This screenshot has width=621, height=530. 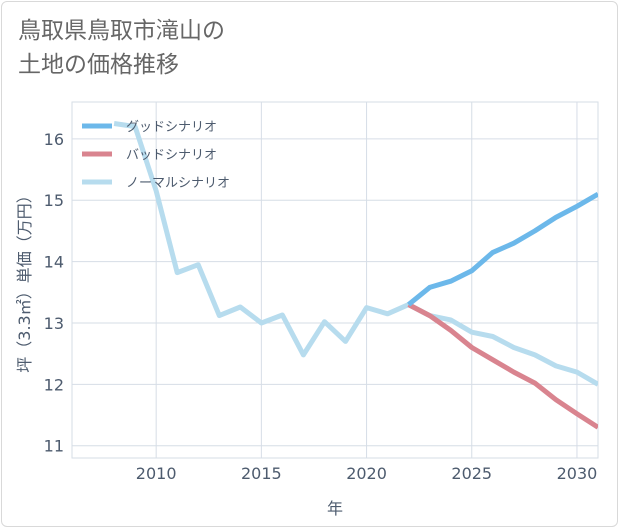 What do you see at coordinates (577, 473) in the screenshot?
I see `x-tick-label: 2030` at bounding box center [577, 473].